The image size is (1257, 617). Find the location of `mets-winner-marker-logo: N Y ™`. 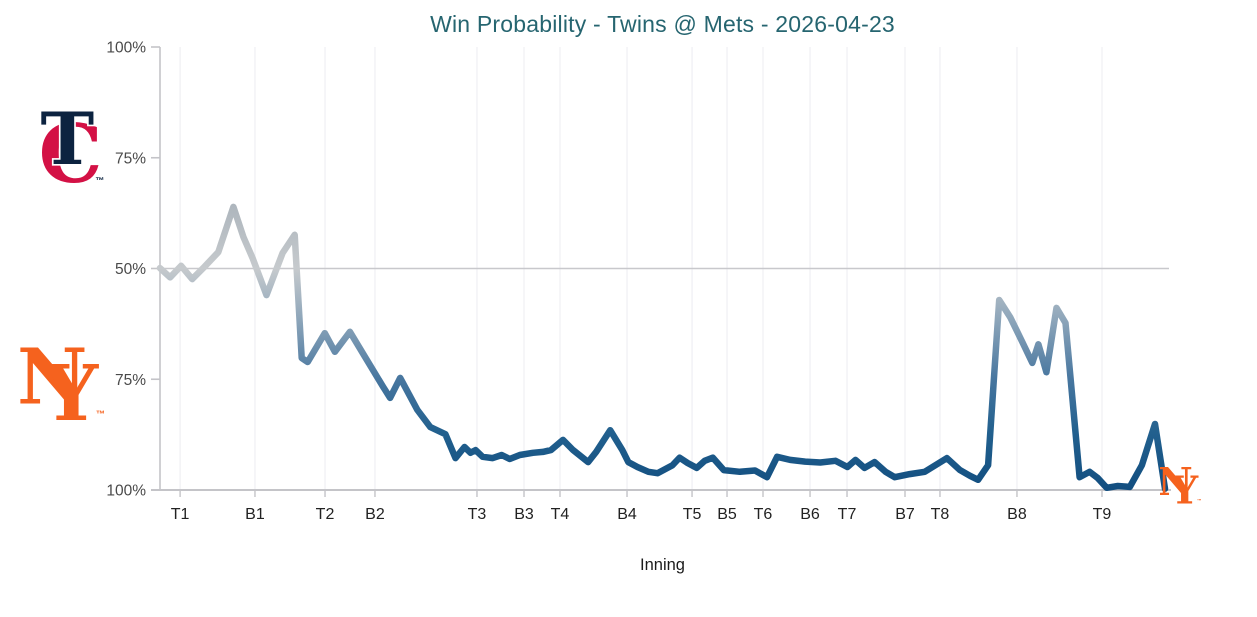

mets-winner-marker-logo: N Y ™ is located at coordinates (1179, 486).